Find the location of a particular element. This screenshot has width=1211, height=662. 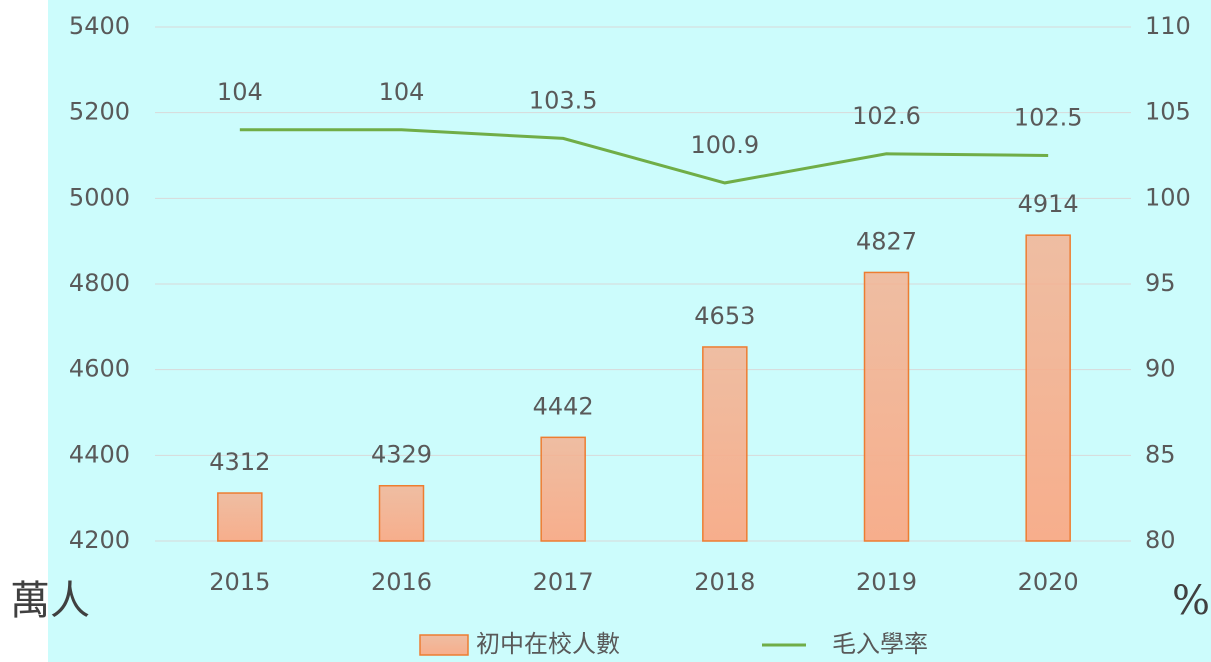

line-value-label: 103.5 is located at coordinates (563, 100).